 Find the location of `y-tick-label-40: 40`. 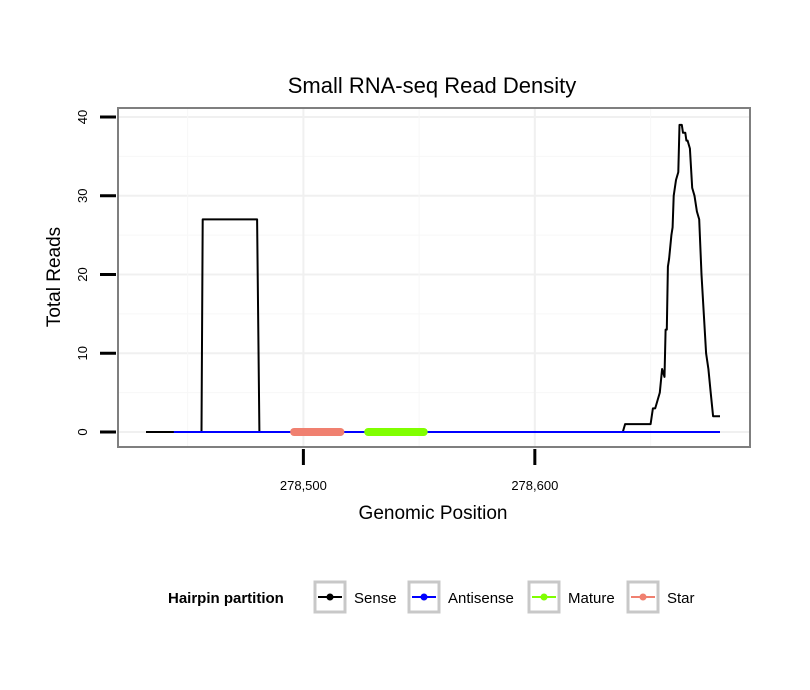

y-tick-label-40: 40 is located at coordinates (82, 117).